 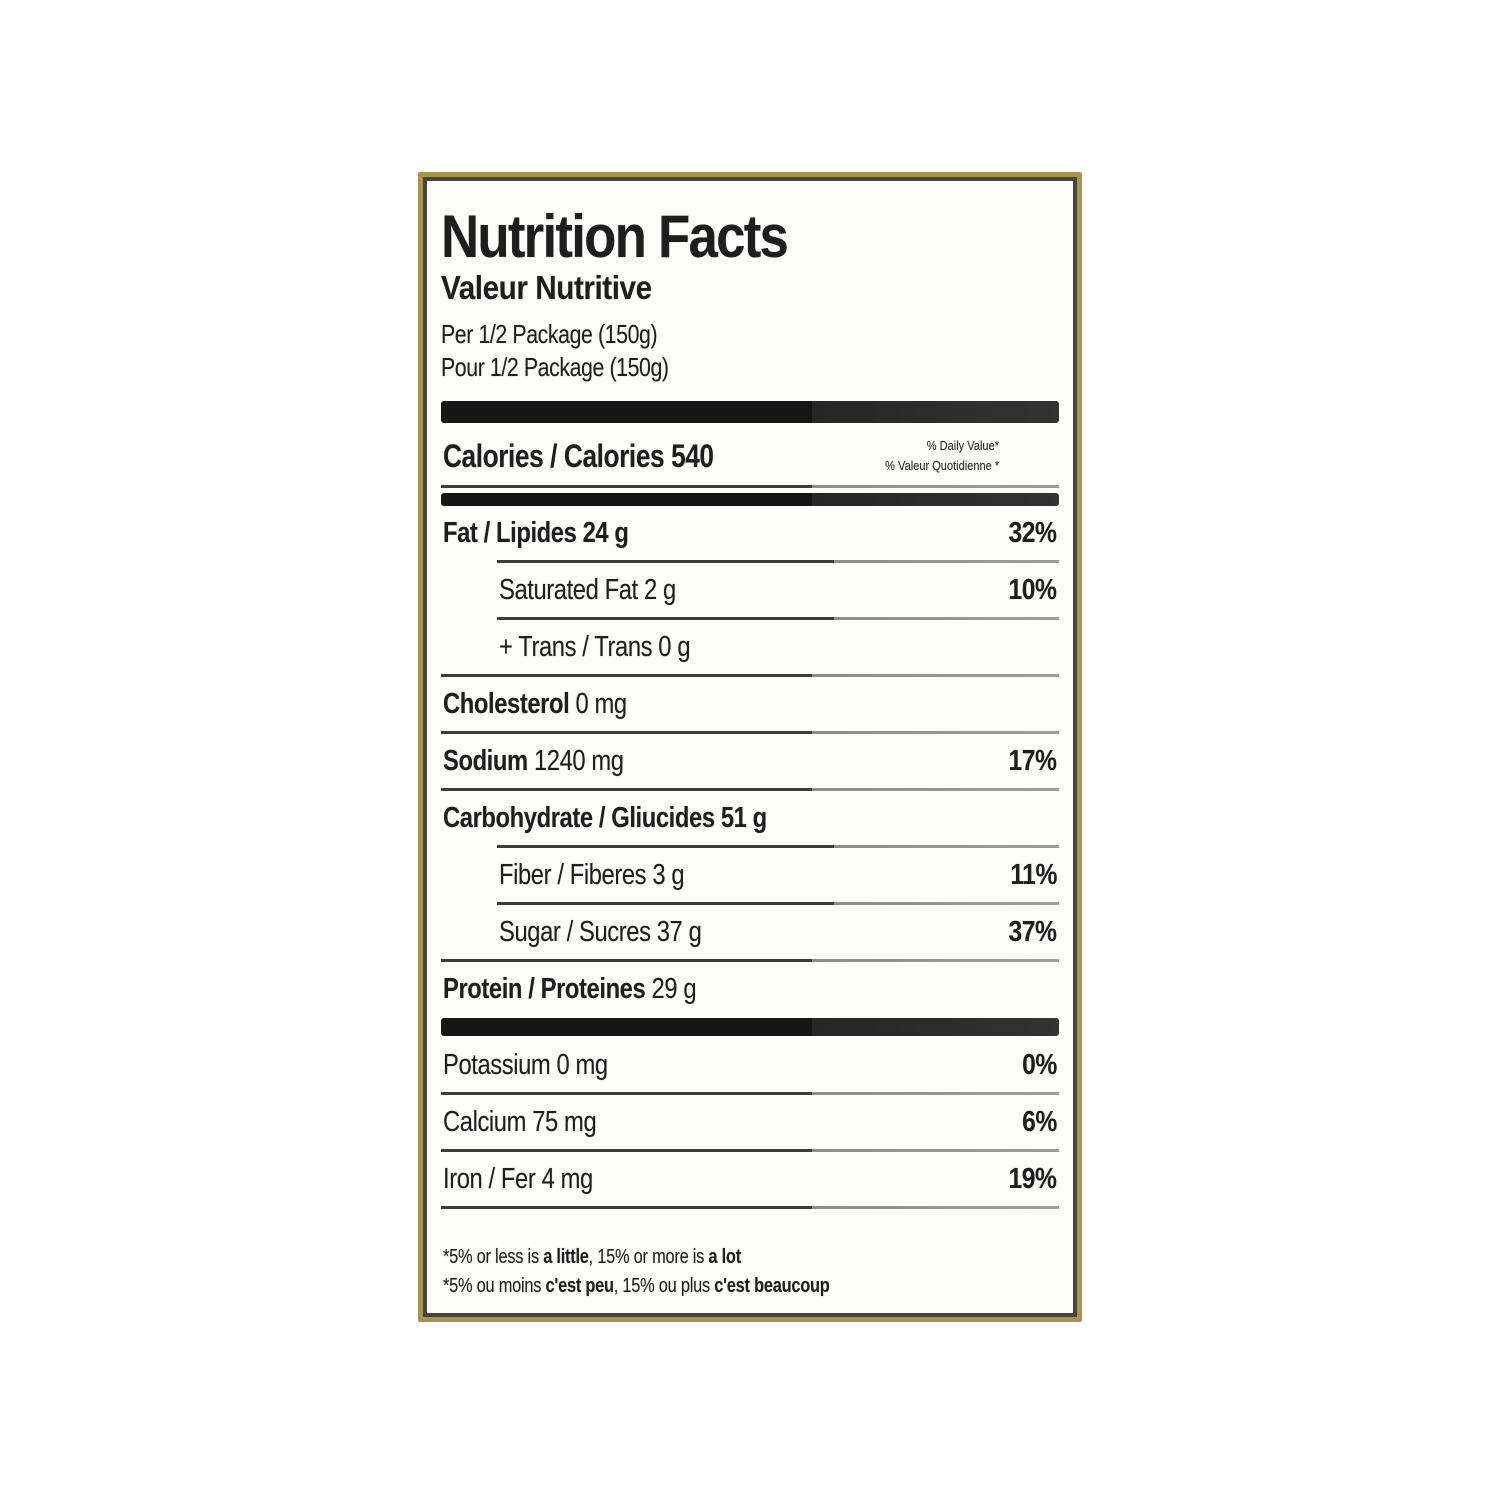 What do you see at coordinates (932, 456) in the screenshot?
I see `daily-value-note: % Daily Value* % Valeur Quotidienne *` at bounding box center [932, 456].